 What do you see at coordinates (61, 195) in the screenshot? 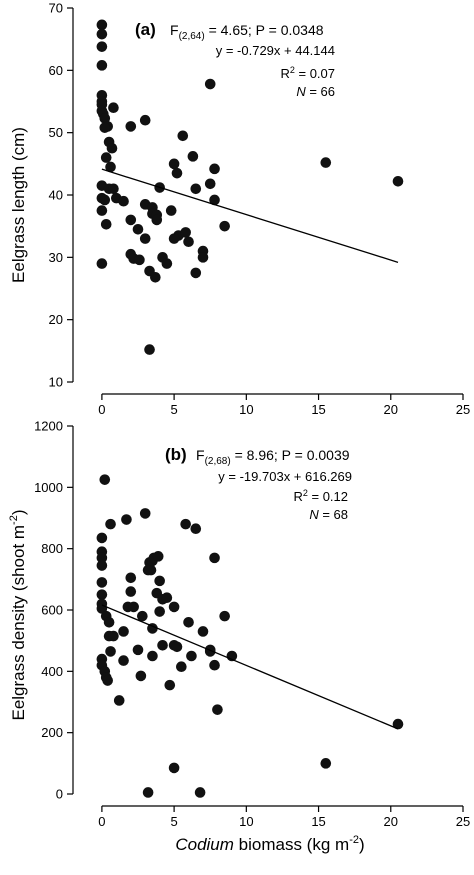
I see `panel-a-y-ticks: 10 20 30 40 50 60 70` at bounding box center [61, 195].